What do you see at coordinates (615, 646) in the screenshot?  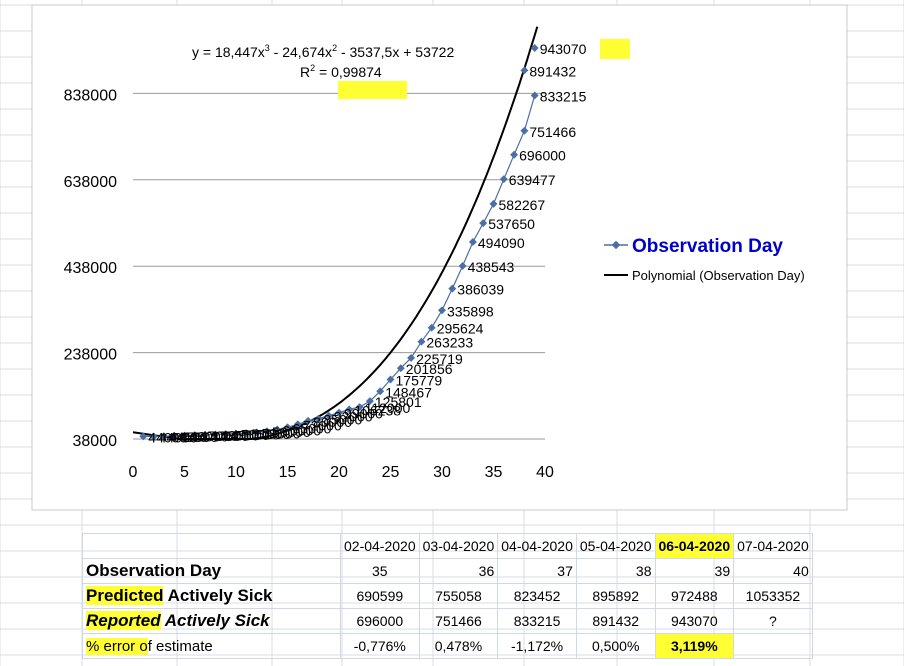 I see `error-cell: 0,500%` at bounding box center [615, 646].